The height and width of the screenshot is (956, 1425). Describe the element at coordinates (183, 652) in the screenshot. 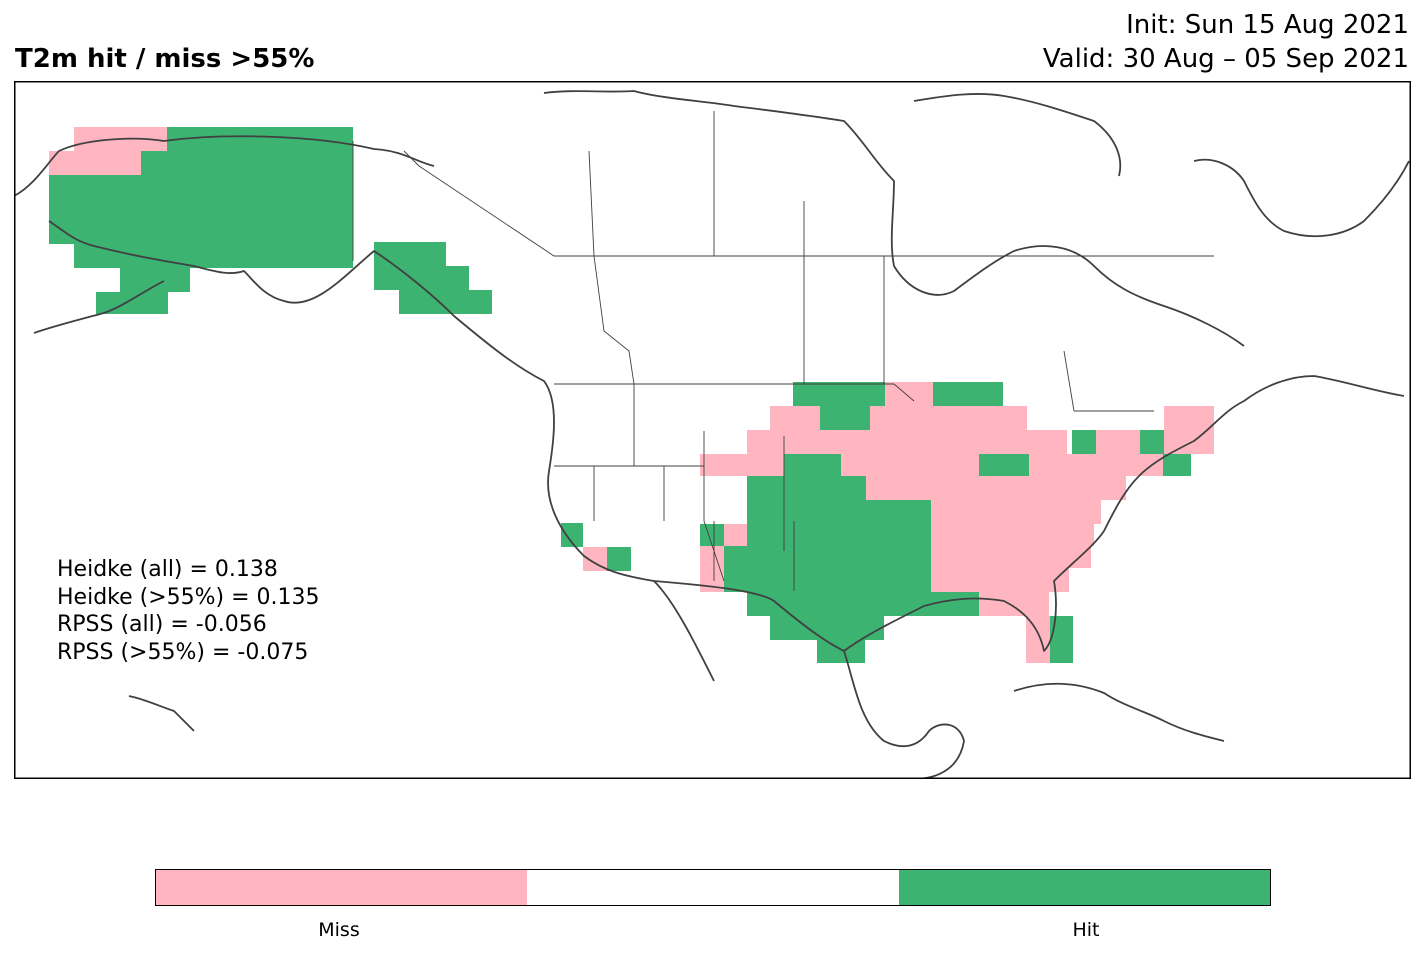

I see `rpss-55-score: RPSS (>55%) = -0.075` at that location.